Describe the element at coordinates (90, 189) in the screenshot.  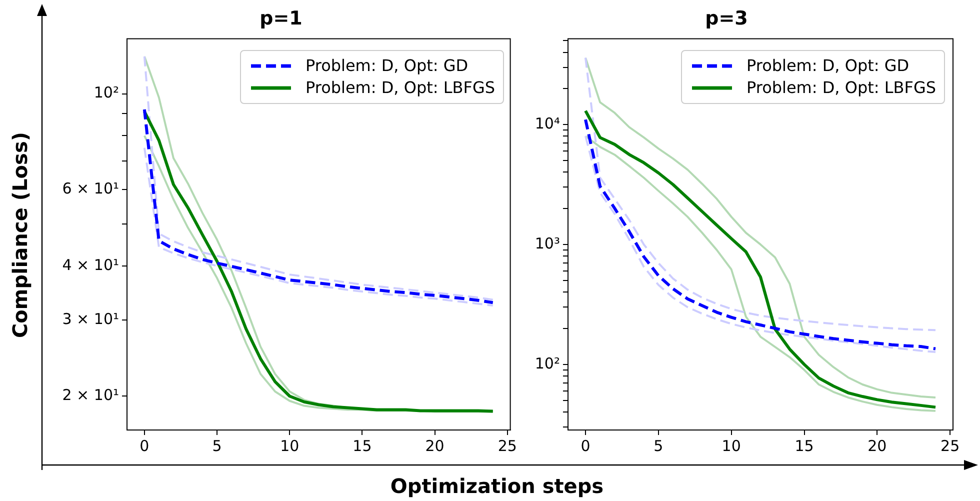
I see `y-tick-label: 6 × 10¹` at that location.